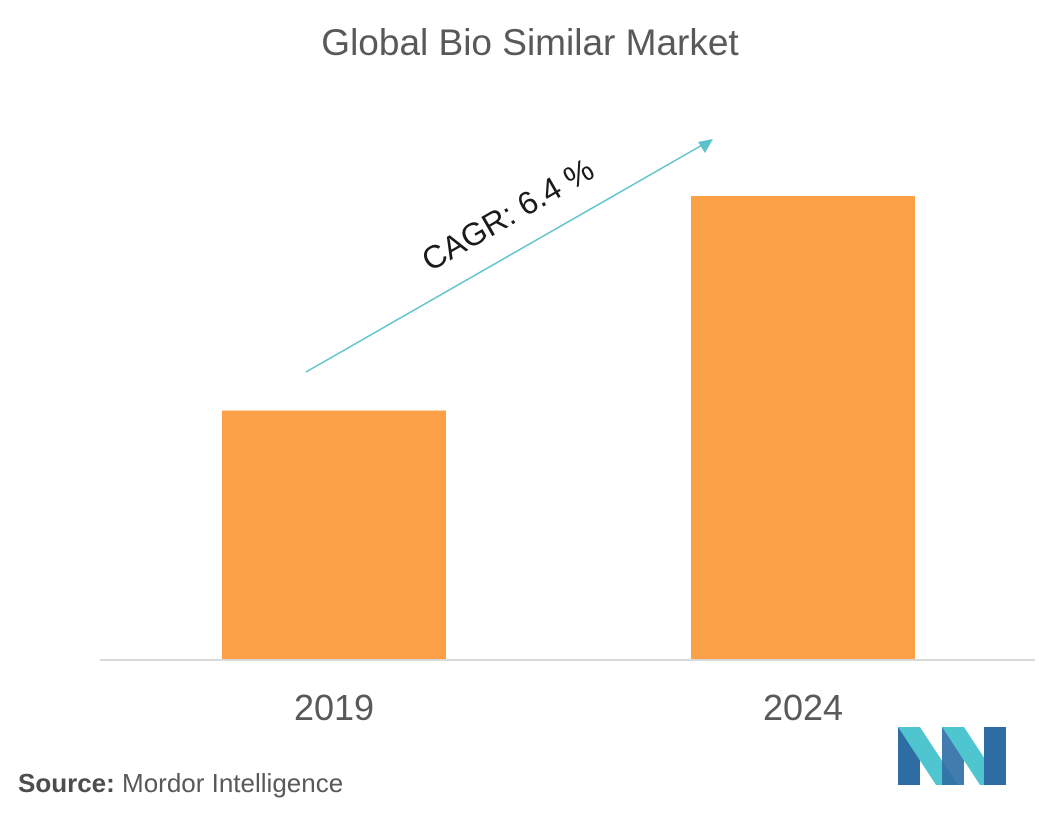 The image size is (1060, 820). Describe the element at coordinates (952, 756) in the screenshot. I see `mordor-intelligence-logo-icon` at that location.